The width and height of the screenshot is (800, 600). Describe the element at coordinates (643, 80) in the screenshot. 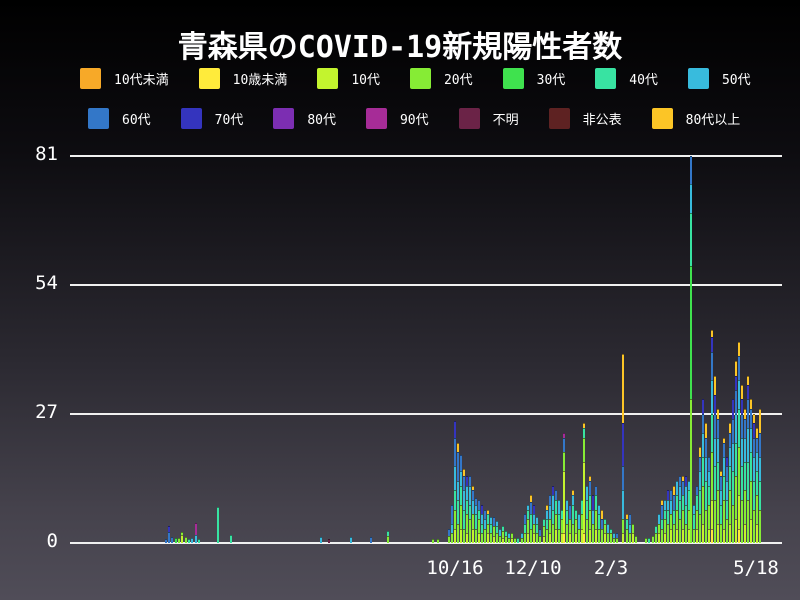

I see `legend-label: 40代` at that location.